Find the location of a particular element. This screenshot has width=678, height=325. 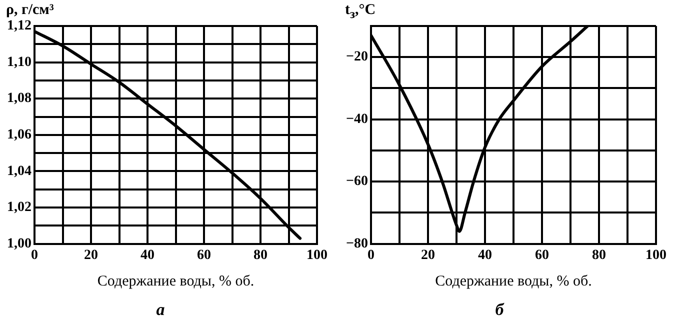

y-tick-label: 1,06 is located at coordinates (19, 135).